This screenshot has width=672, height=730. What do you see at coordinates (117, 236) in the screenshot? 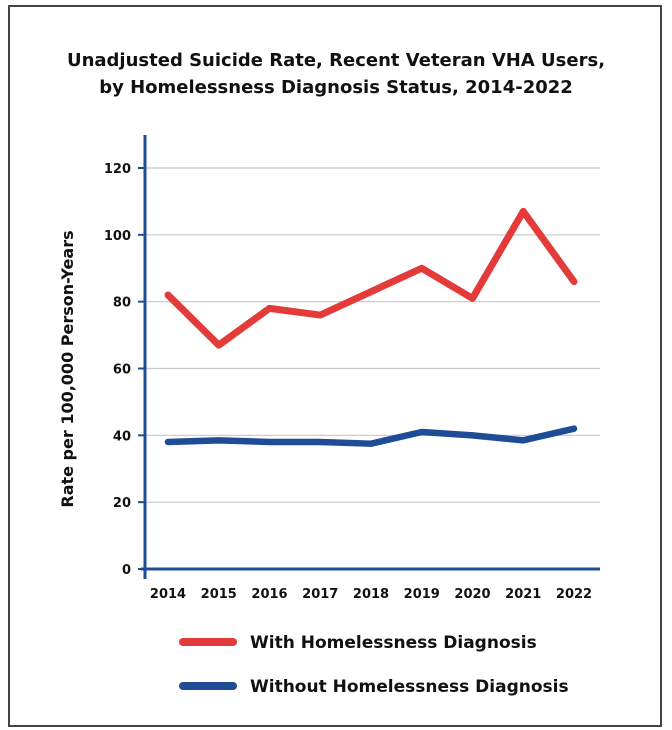
I see `y-tick-label-100: 100` at bounding box center [117, 236].